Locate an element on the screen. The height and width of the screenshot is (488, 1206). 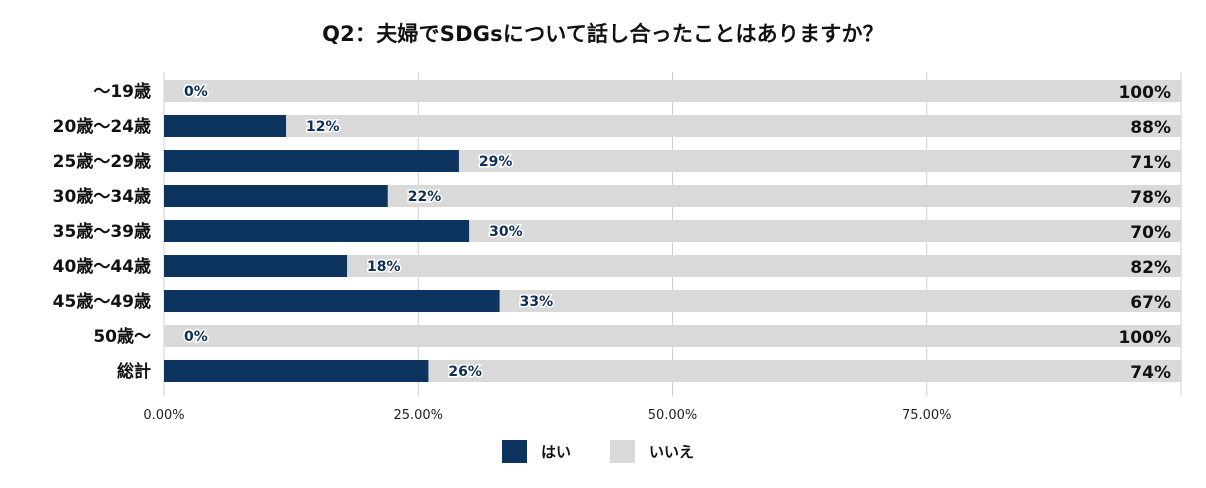
data-label-yes: 18% is located at coordinates (384, 267).